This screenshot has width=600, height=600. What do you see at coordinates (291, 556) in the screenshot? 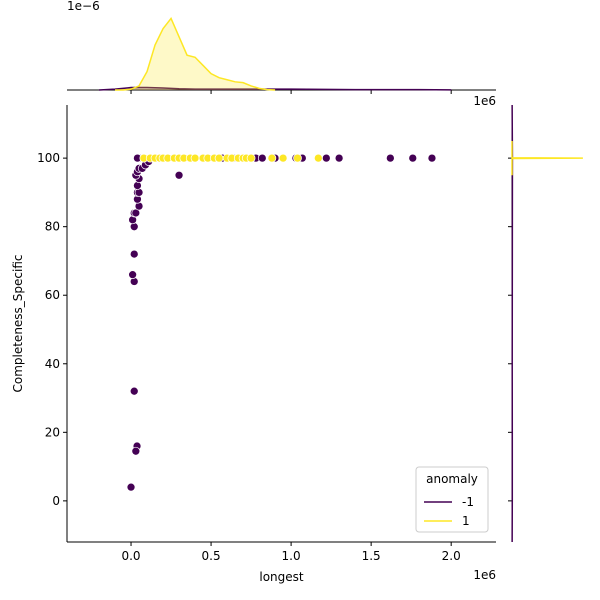
I see `x-tick-label: 1.0` at bounding box center [291, 556].